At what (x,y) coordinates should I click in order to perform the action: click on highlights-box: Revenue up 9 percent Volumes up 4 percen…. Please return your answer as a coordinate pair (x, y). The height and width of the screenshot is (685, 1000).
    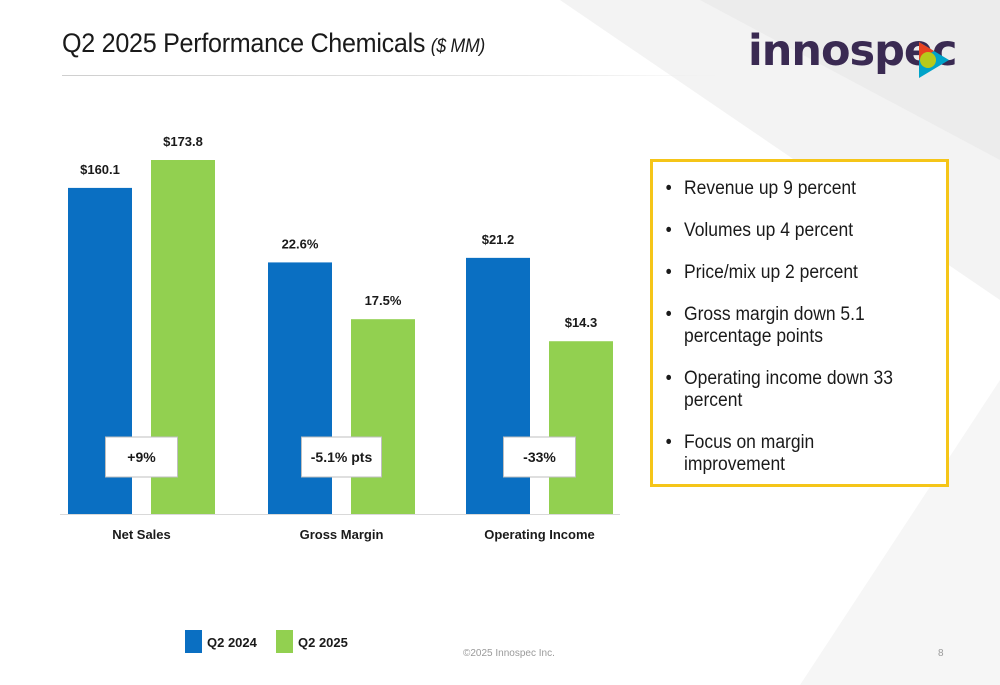
    Looking at the image, I should click on (799, 323).